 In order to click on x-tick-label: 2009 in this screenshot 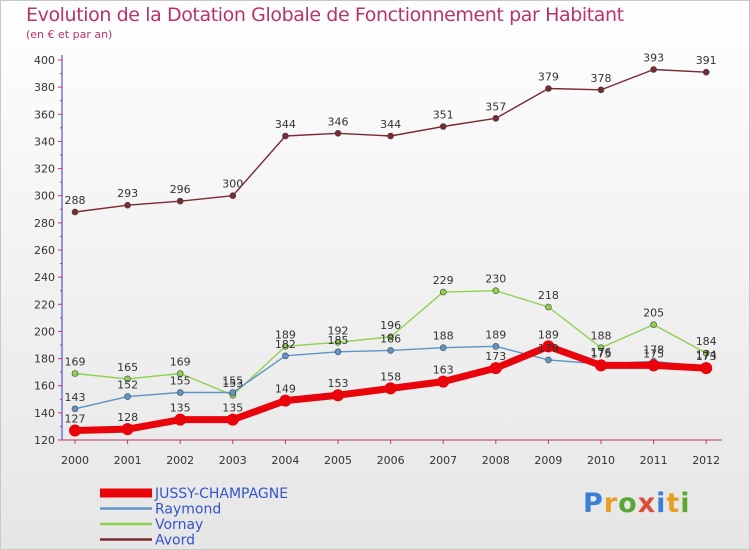, I will do `click(548, 460)`.